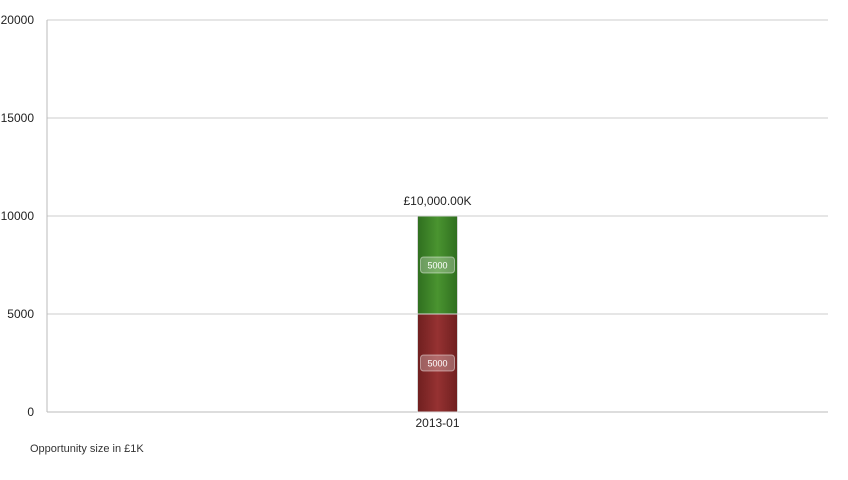 This screenshot has width=848, height=480. What do you see at coordinates (87, 449) in the screenshot?
I see `chart-footnote: Opportunity size in £1K` at bounding box center [87, 449].